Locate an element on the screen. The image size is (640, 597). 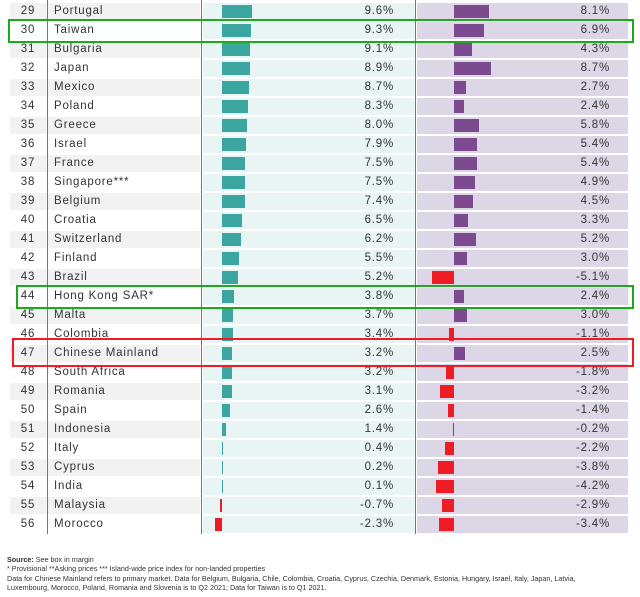
rank-column-divider is located at coordinates (47, 267).